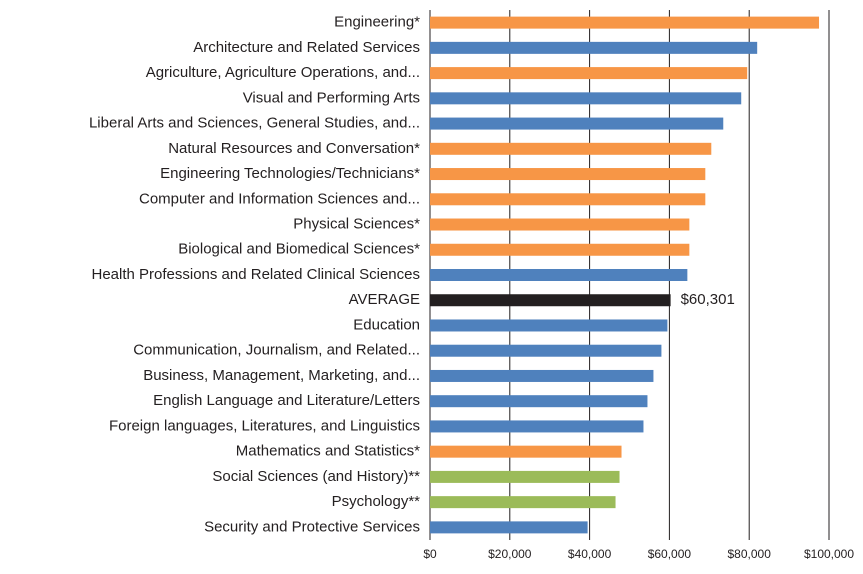 The height and width of the screenshot is (574, 863). What do you see at coordinates (356, 223) in the screenshot?
I see `y-tick-label: Physical Sciences*` at bounding box center [356, 223].